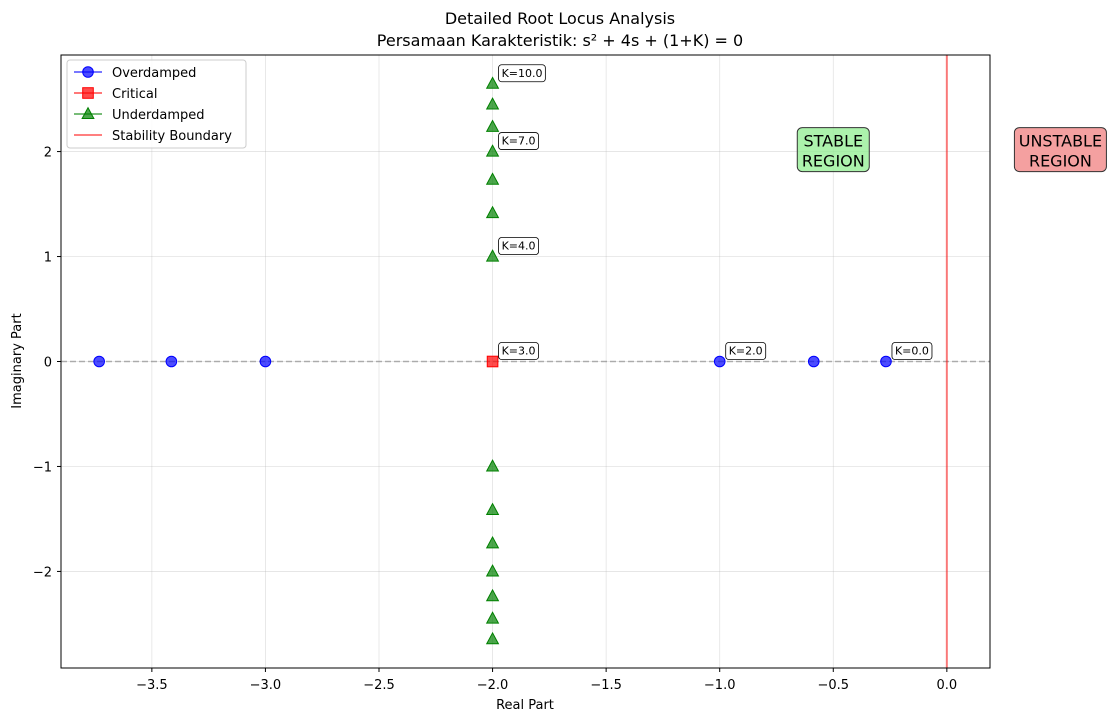  What do you see at coordinates (48, 153) in the screenshot?
I see `y-tick-label: 2` at bounding box center [48, 153].